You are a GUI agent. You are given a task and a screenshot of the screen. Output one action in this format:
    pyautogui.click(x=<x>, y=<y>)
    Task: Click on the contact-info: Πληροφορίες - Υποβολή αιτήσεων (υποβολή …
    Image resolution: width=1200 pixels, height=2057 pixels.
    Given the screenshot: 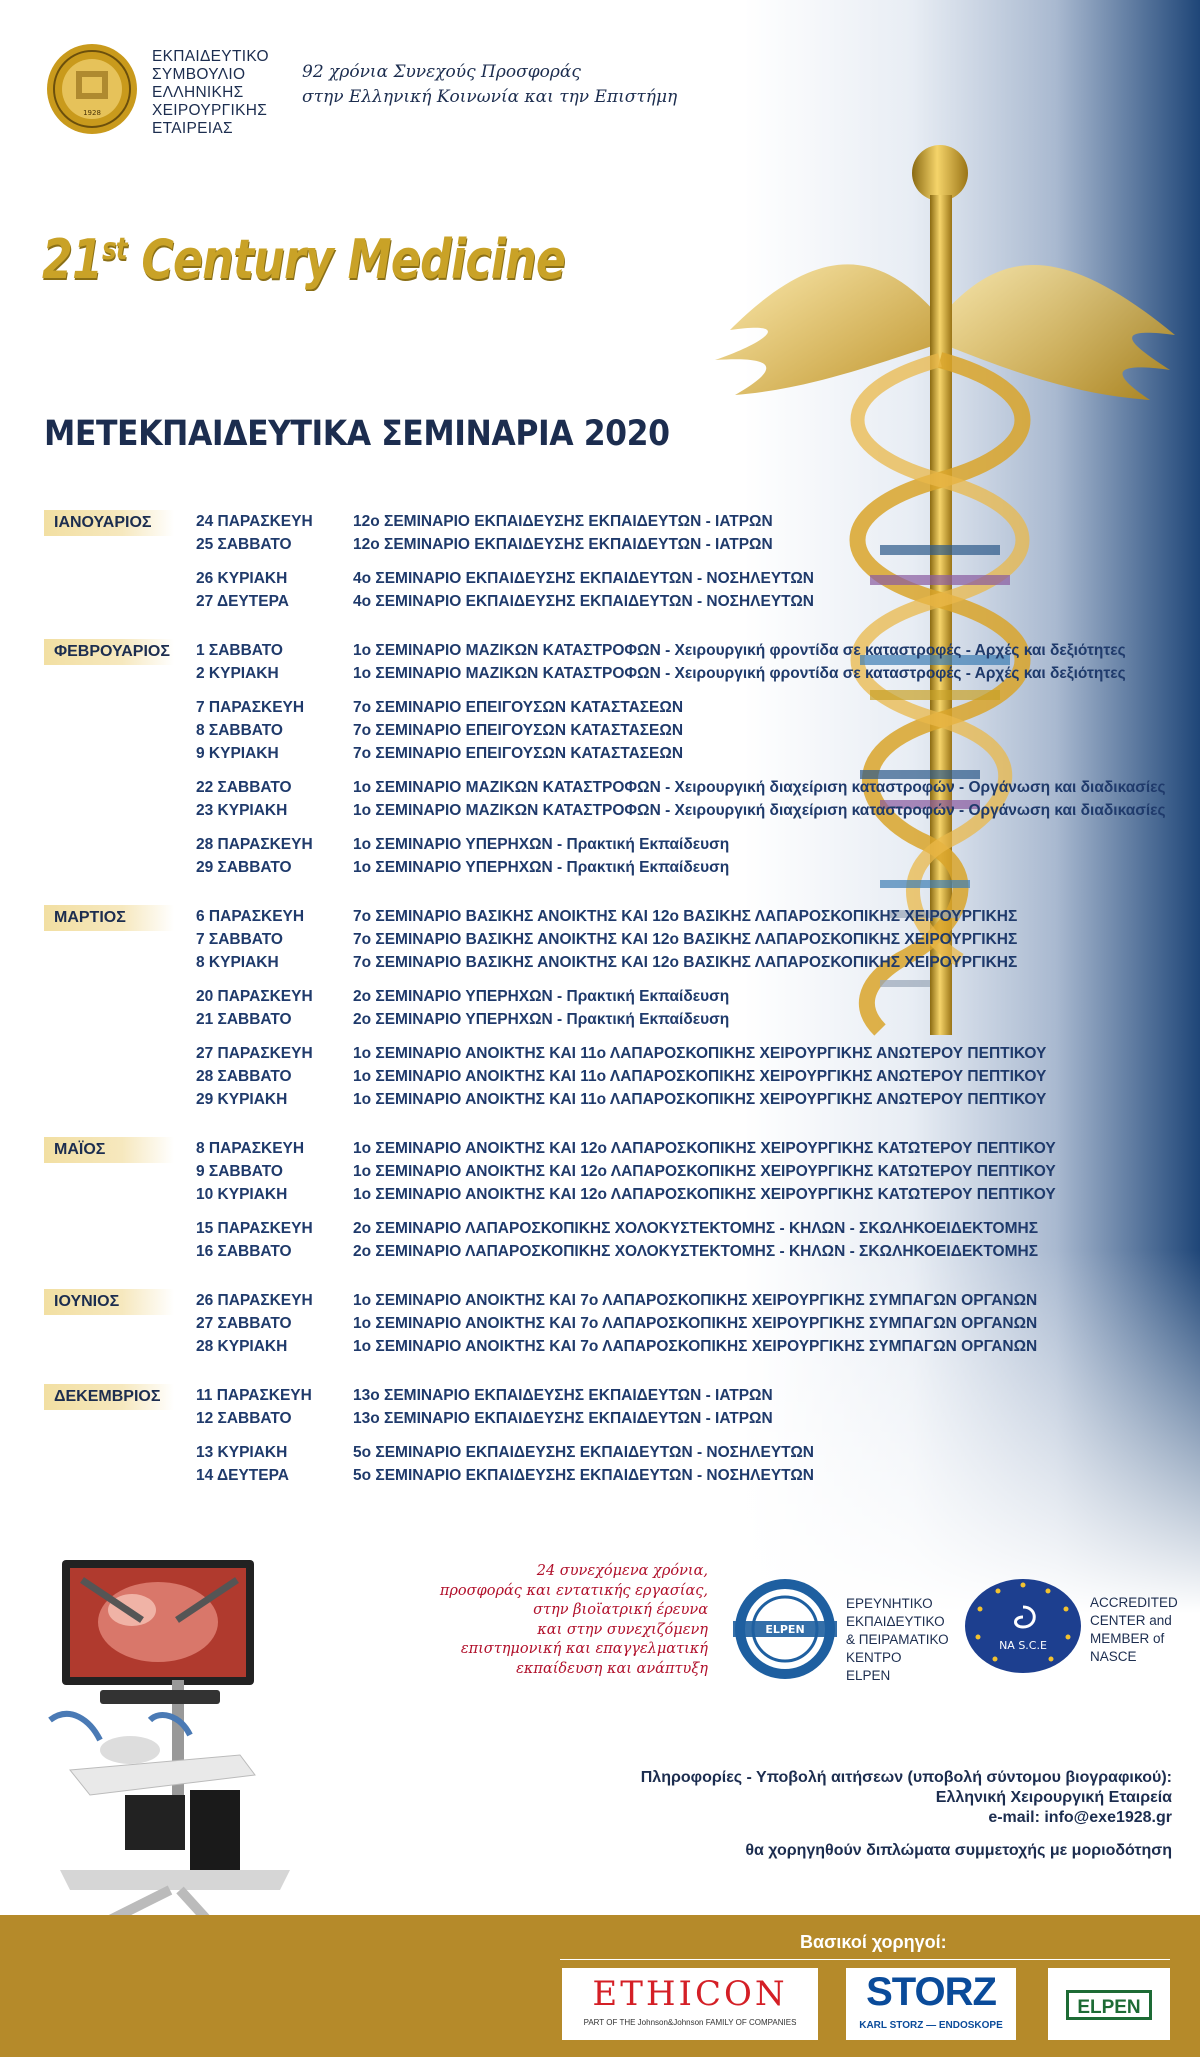 What is the action you would take?
    pyautogui.click(x=906, y=1798)
    